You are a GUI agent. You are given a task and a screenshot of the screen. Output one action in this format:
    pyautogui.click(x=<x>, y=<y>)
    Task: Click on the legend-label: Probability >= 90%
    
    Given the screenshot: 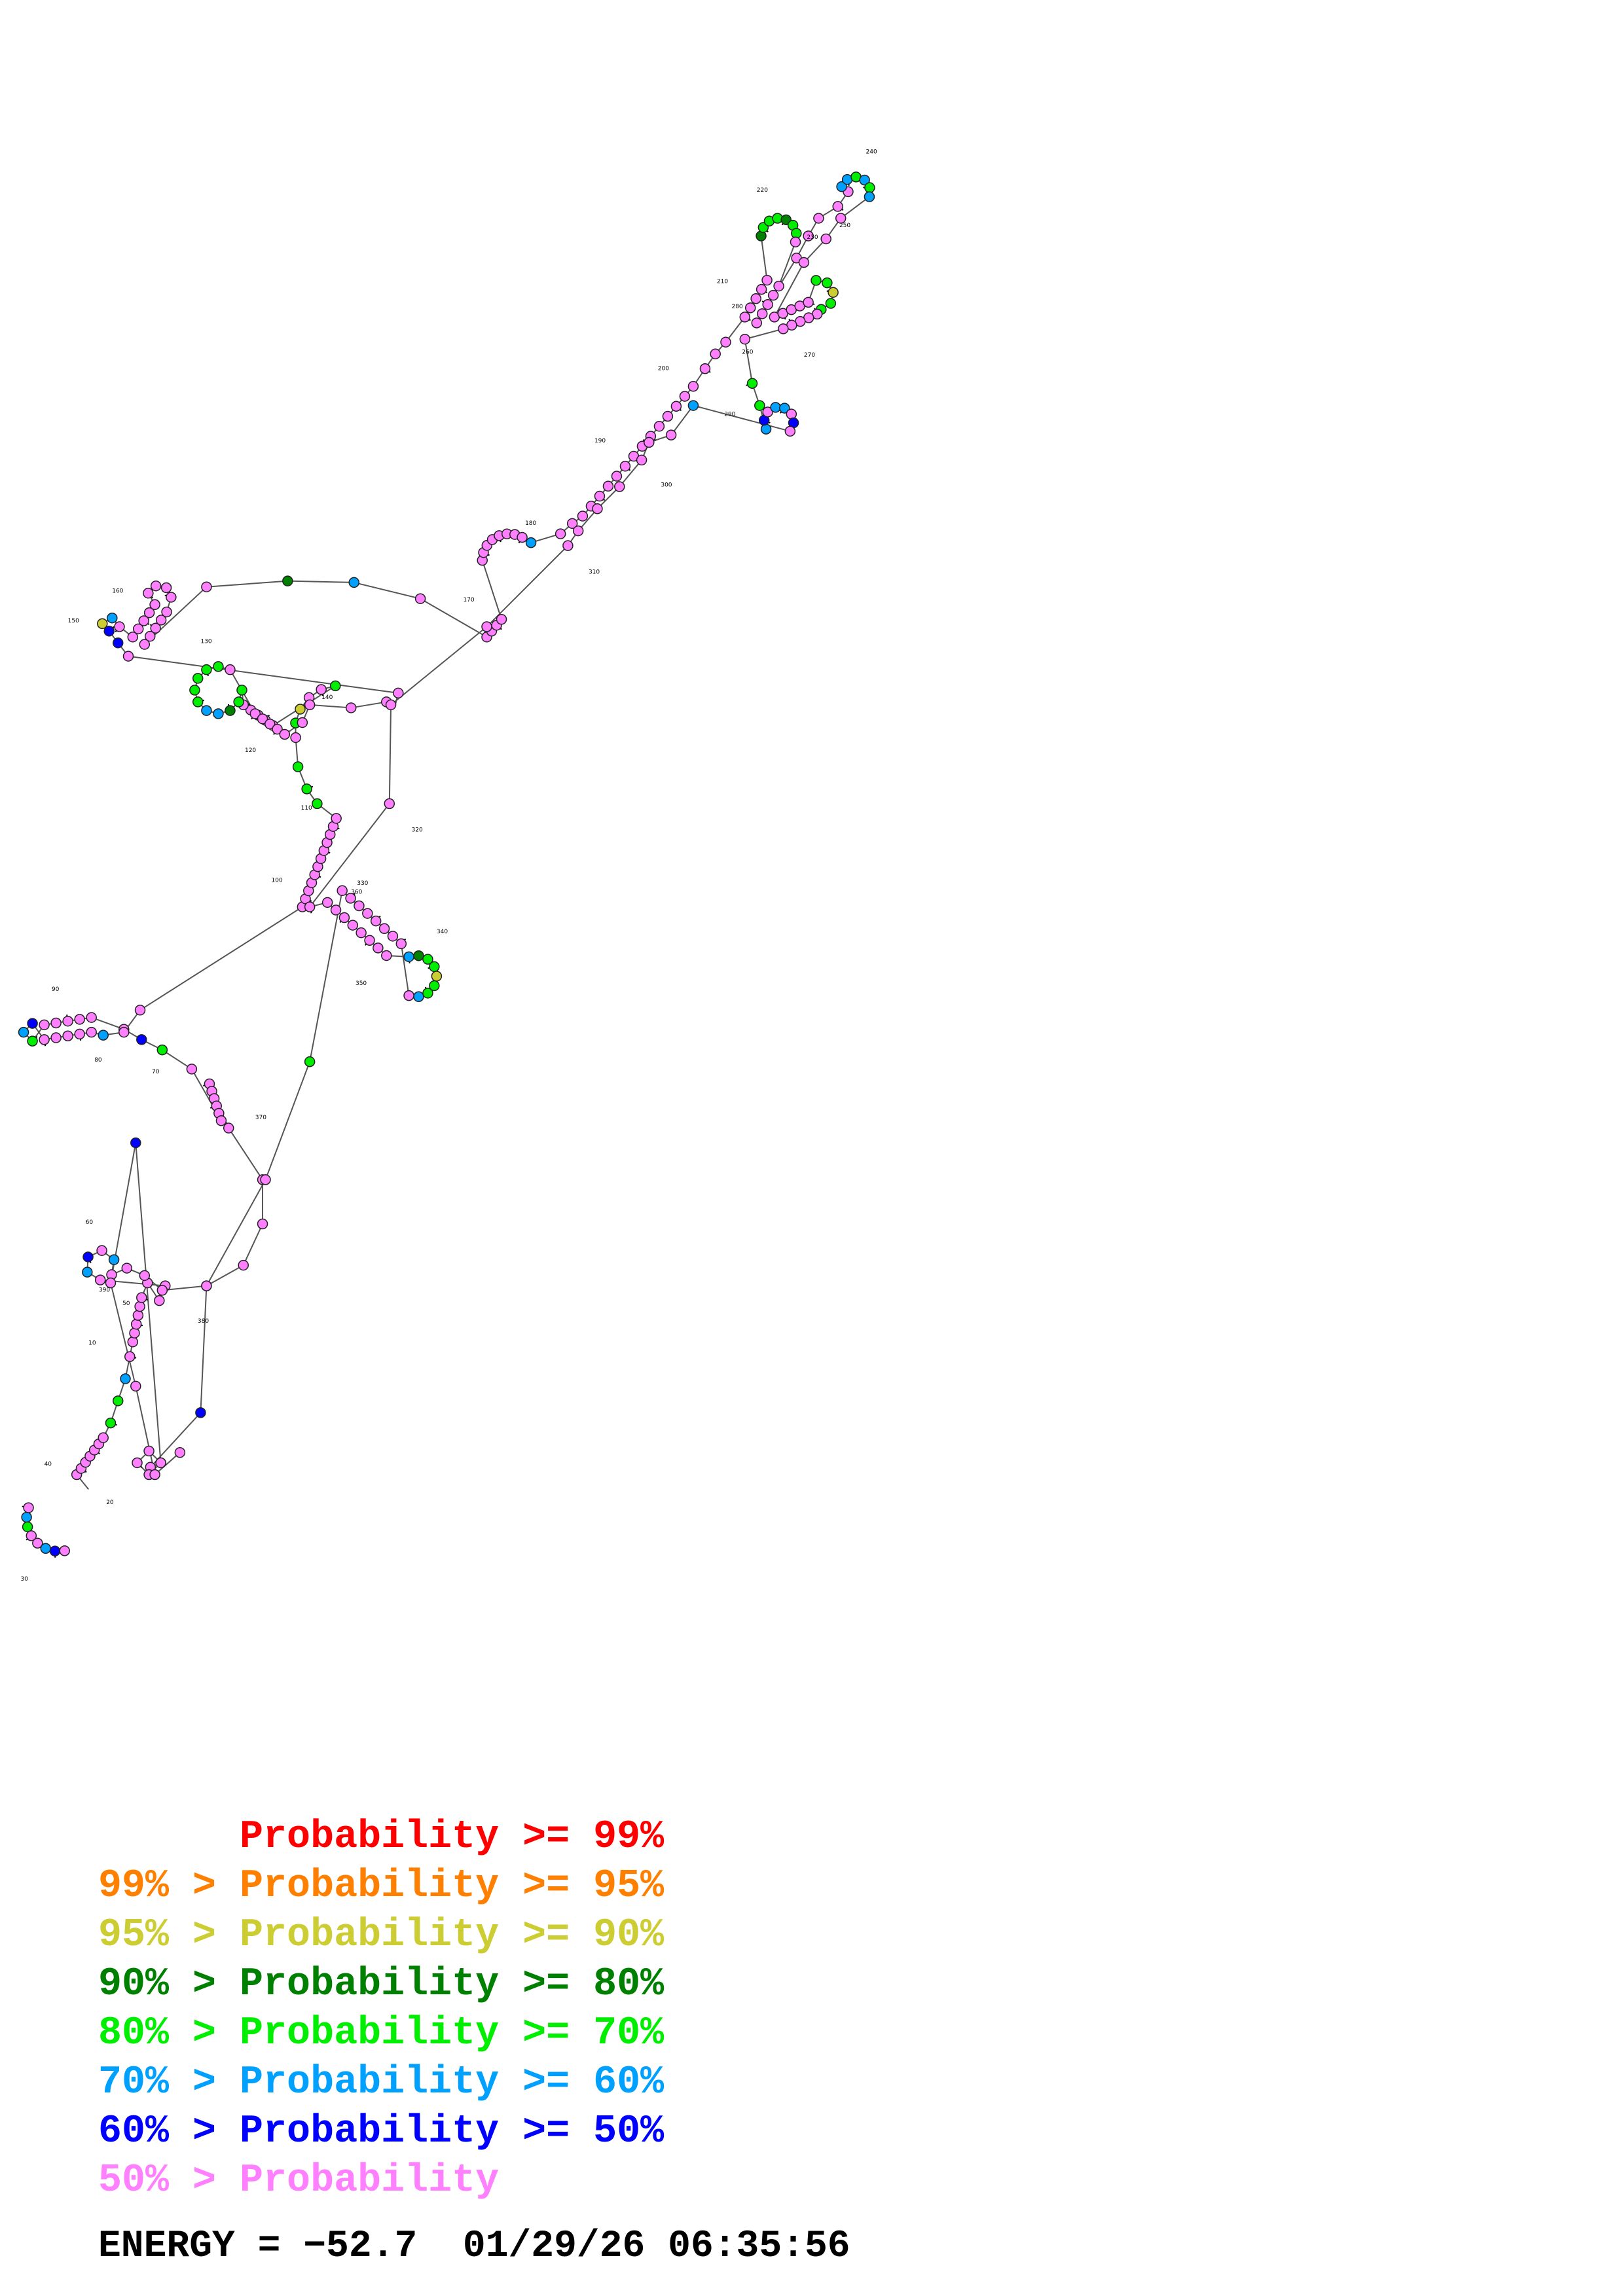 What is the action you would take?
    pyautogui.click(x=452, y=1935)
    